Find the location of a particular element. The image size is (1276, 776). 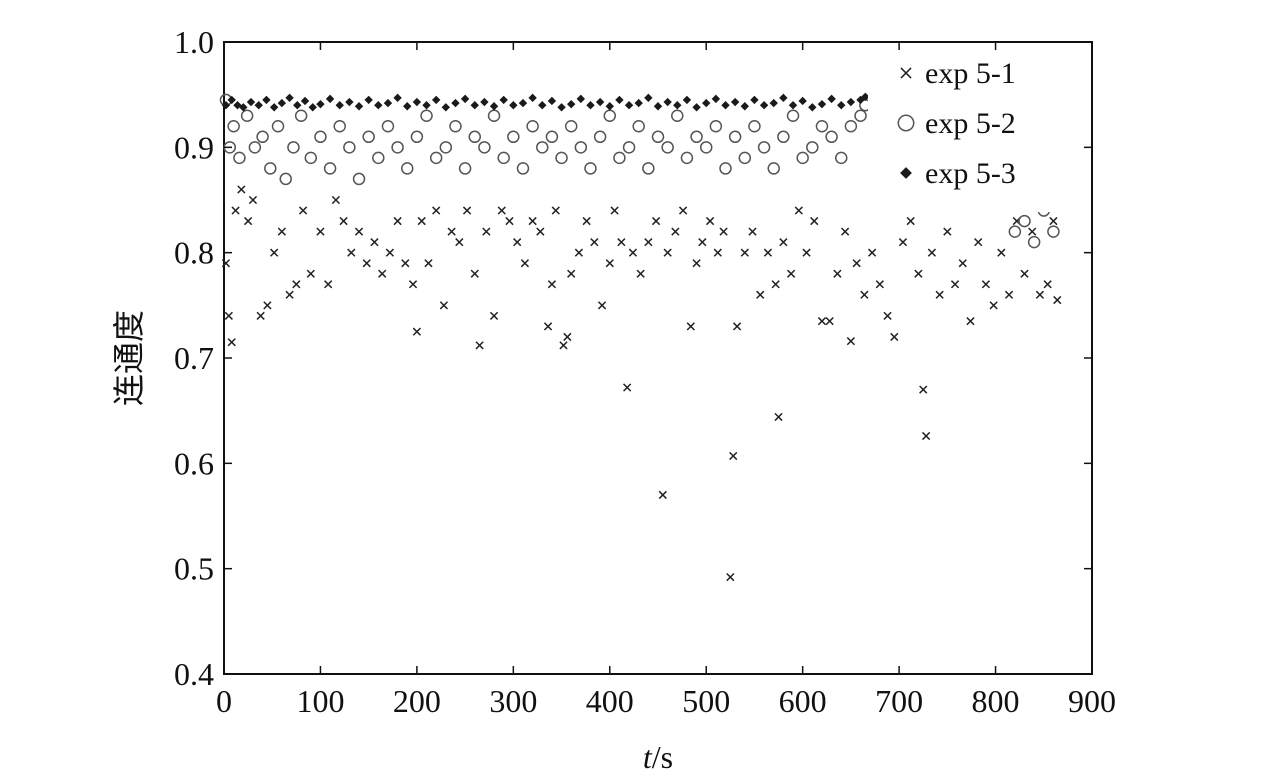

x-tick-label: 500 is located at coordinates (706, 701).